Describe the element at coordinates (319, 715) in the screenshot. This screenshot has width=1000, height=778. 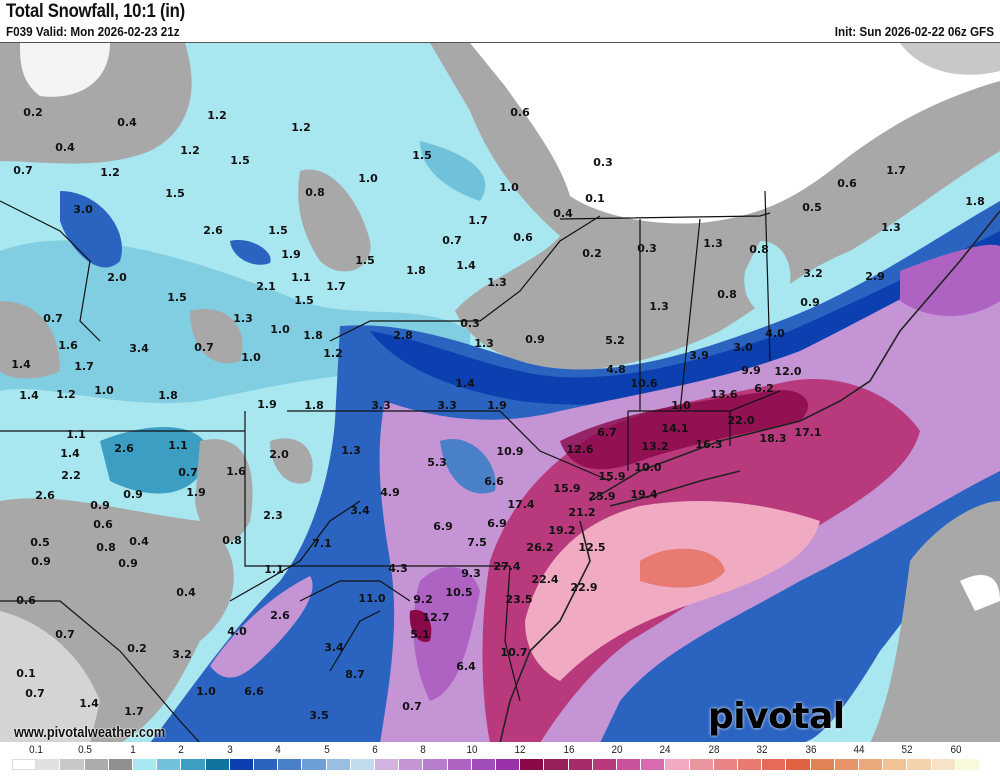
I see `snowfall-value-label: 3.5` at that location.